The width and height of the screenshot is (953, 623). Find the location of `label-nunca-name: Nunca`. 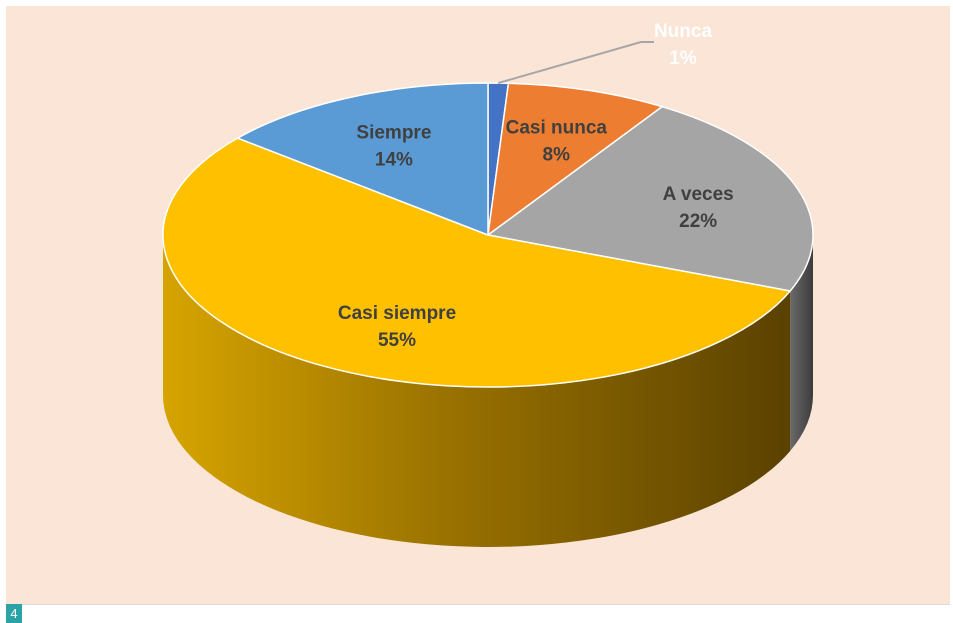

label-nunca-name: Nunca is located at coordinates (683, 31).